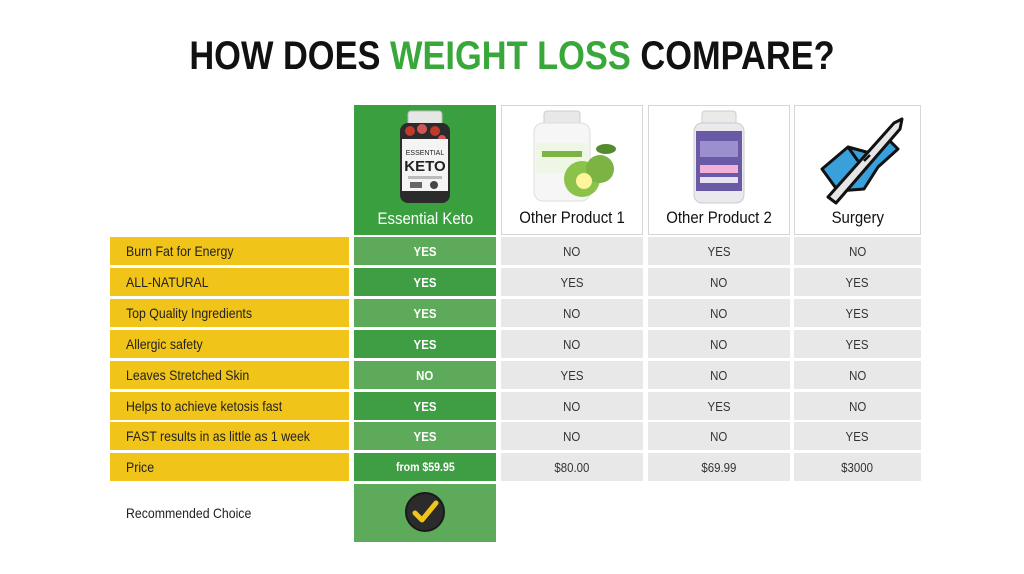 This screenshot has width=1024, height=574. I want to click on title-highlight: WEIGHT LOSS, so click(510, 56).